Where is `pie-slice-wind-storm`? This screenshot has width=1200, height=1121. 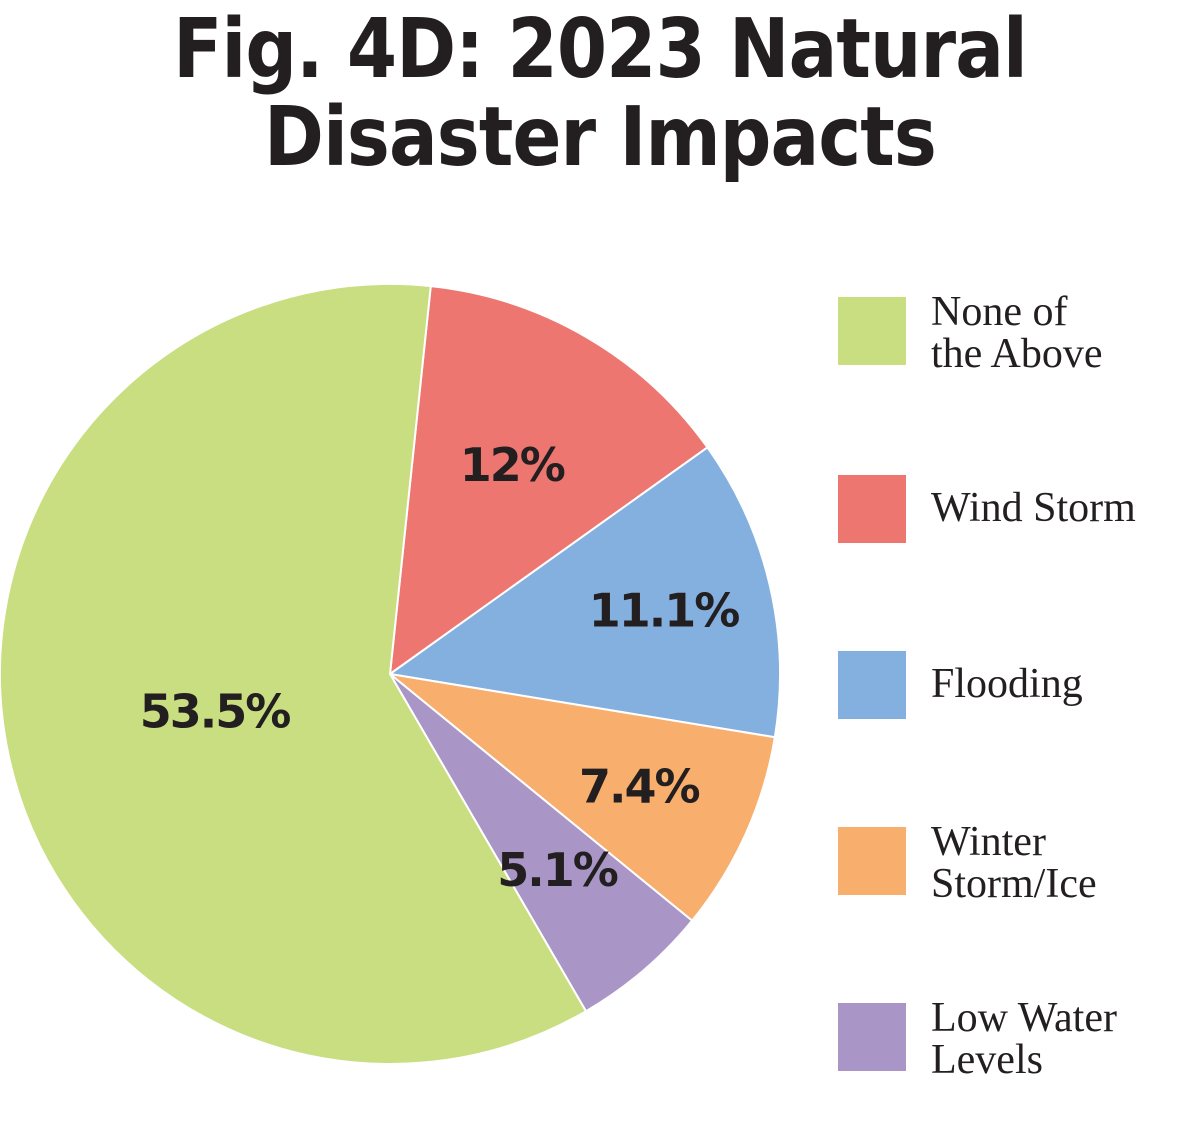
pie-slice-wind-storm is located at coordinates (548, 481).